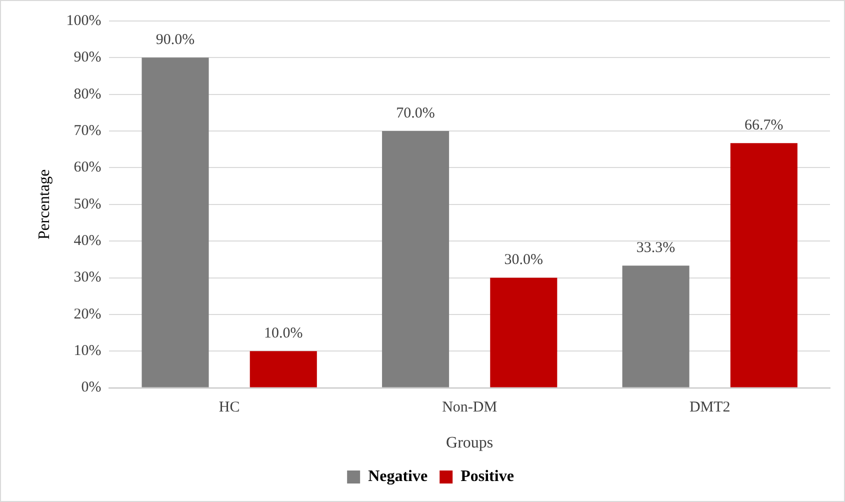  Describe the element at coordinates (656, 248) in the screenshot. I see `data-label: 33.3%` at that location.